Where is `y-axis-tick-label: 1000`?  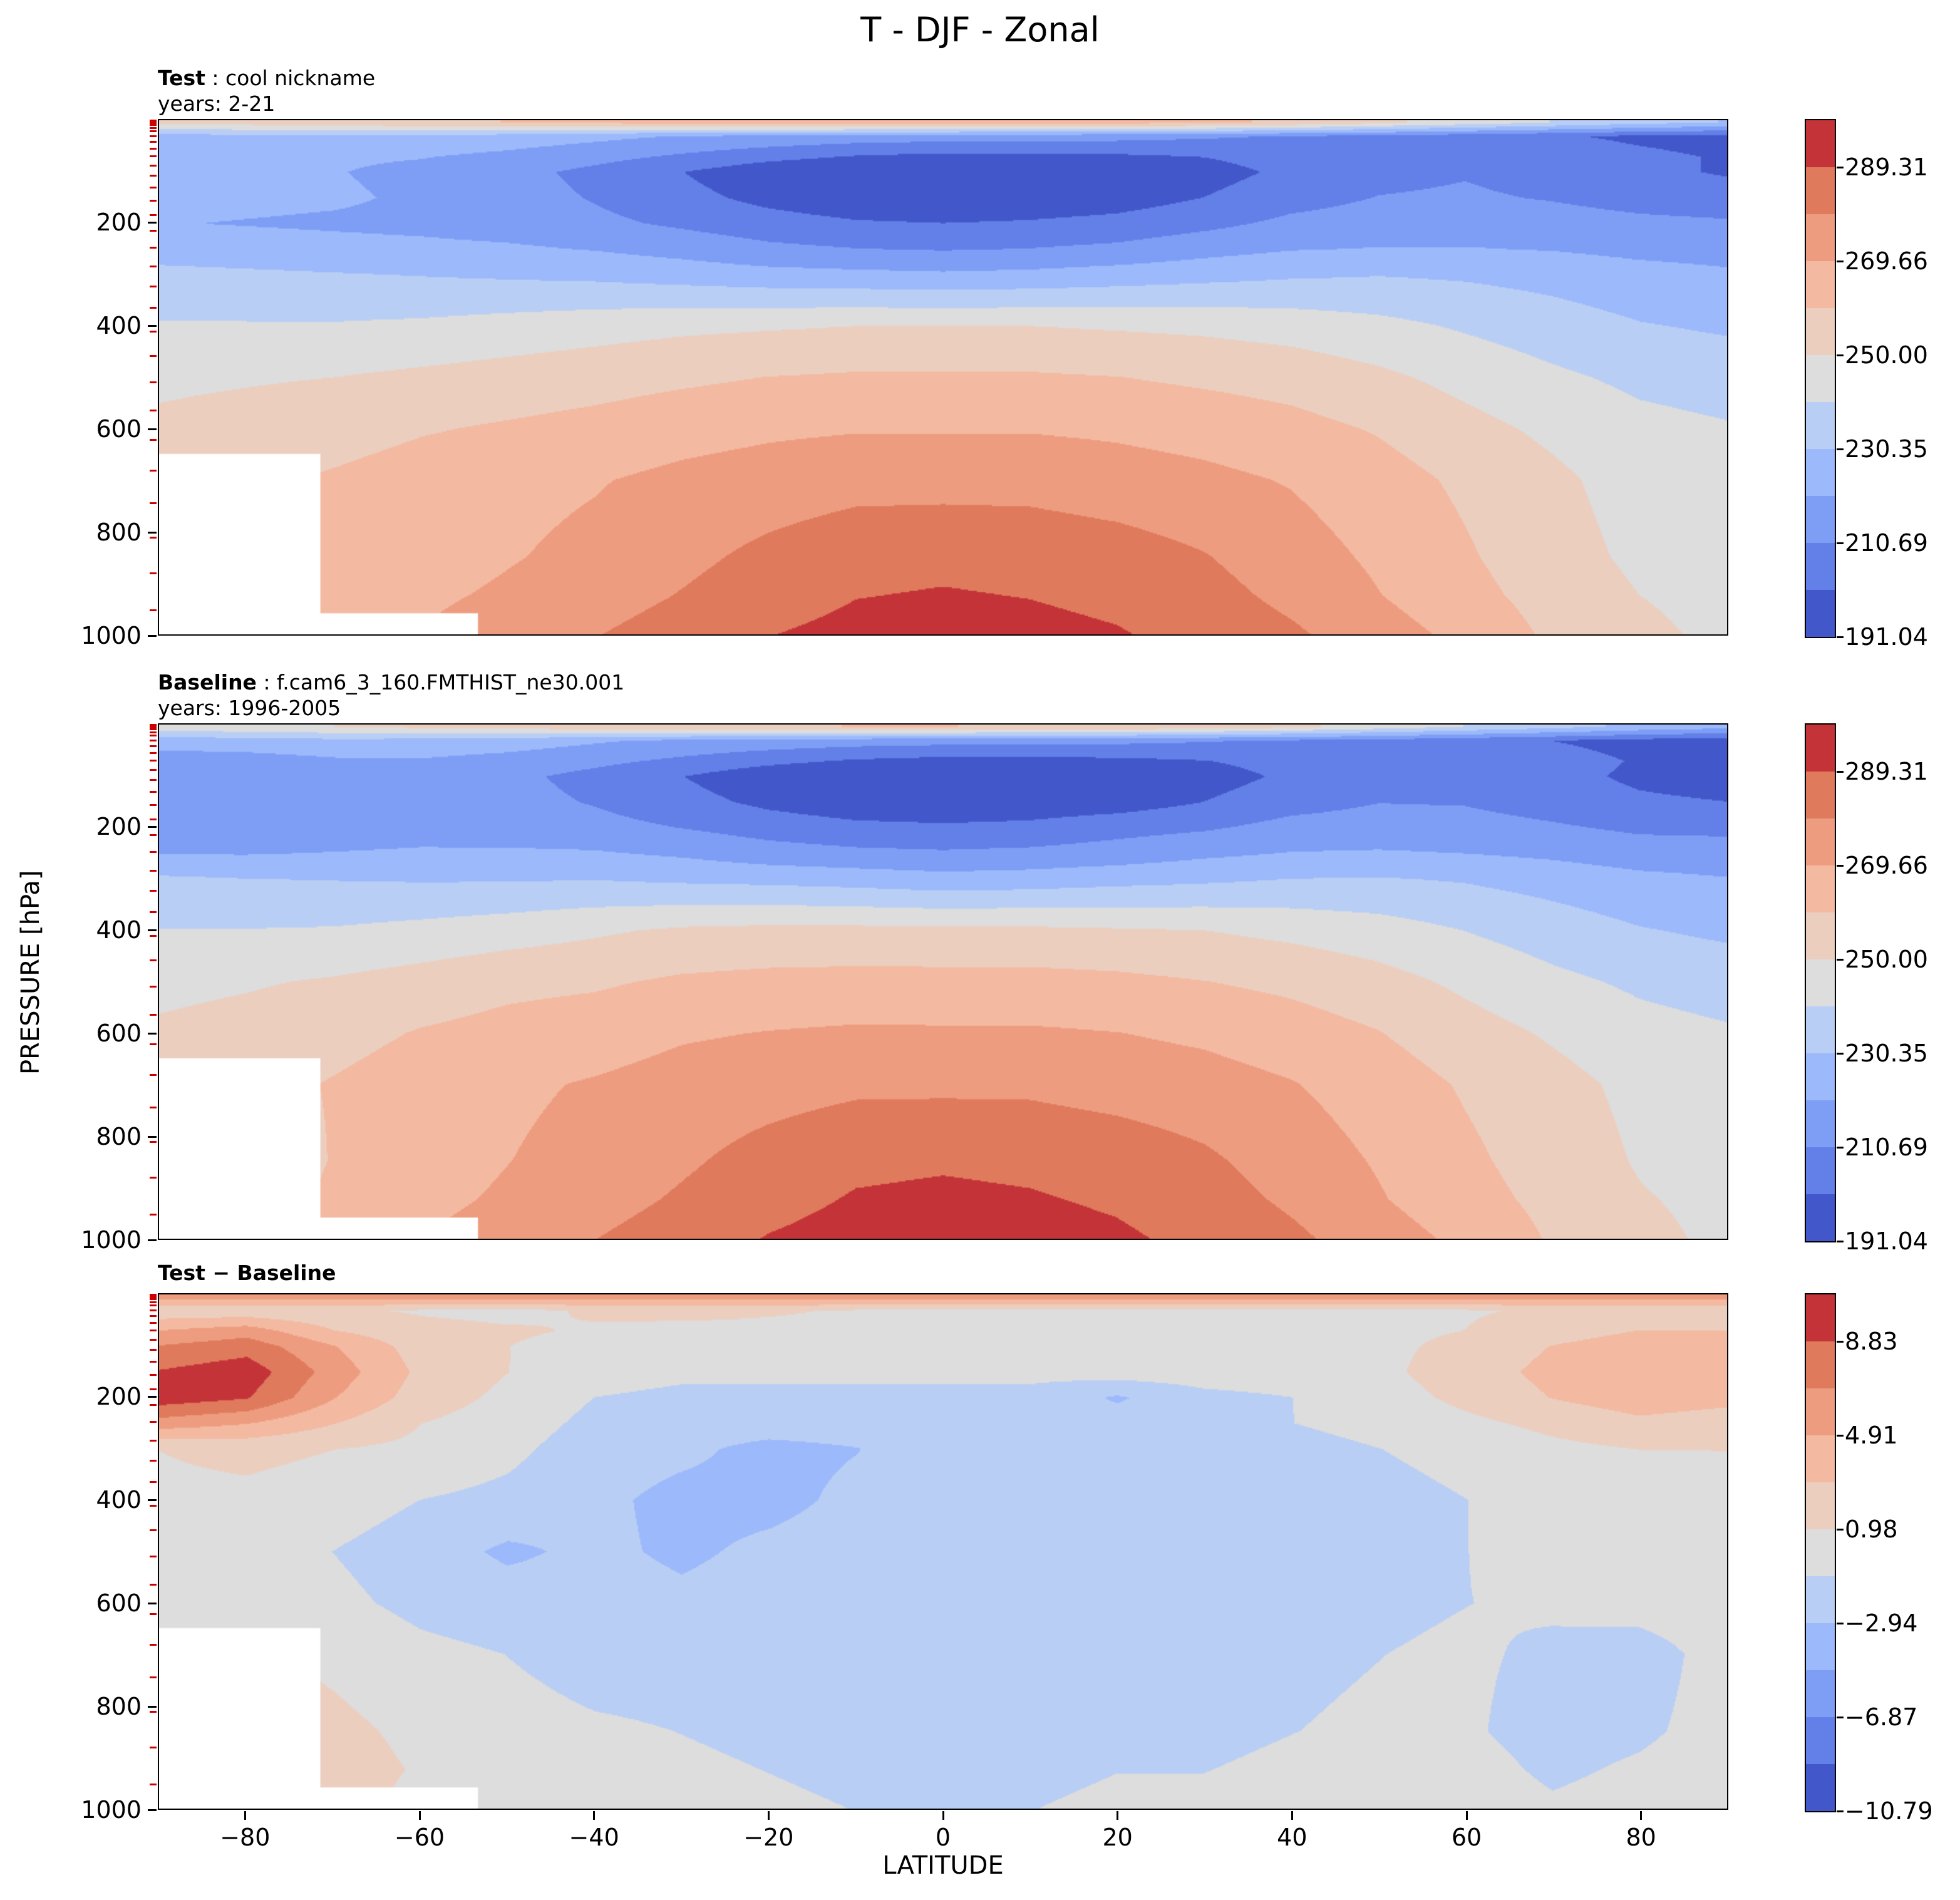 y-axis-tick-label: 1000 is located at coordinates (111, 1810).